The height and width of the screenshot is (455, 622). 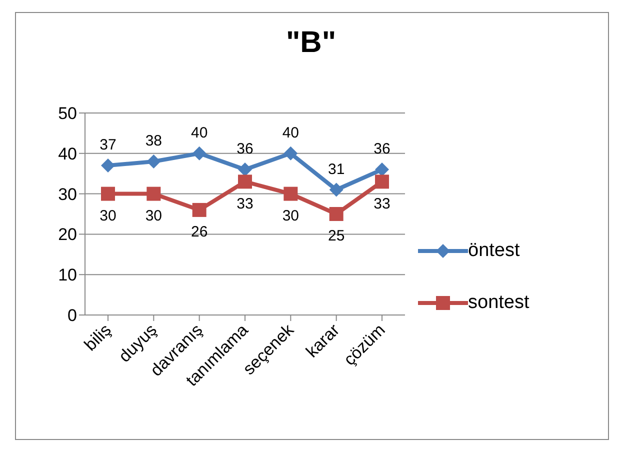 I want to click on data-label: 26, so click(x=199, y=232).